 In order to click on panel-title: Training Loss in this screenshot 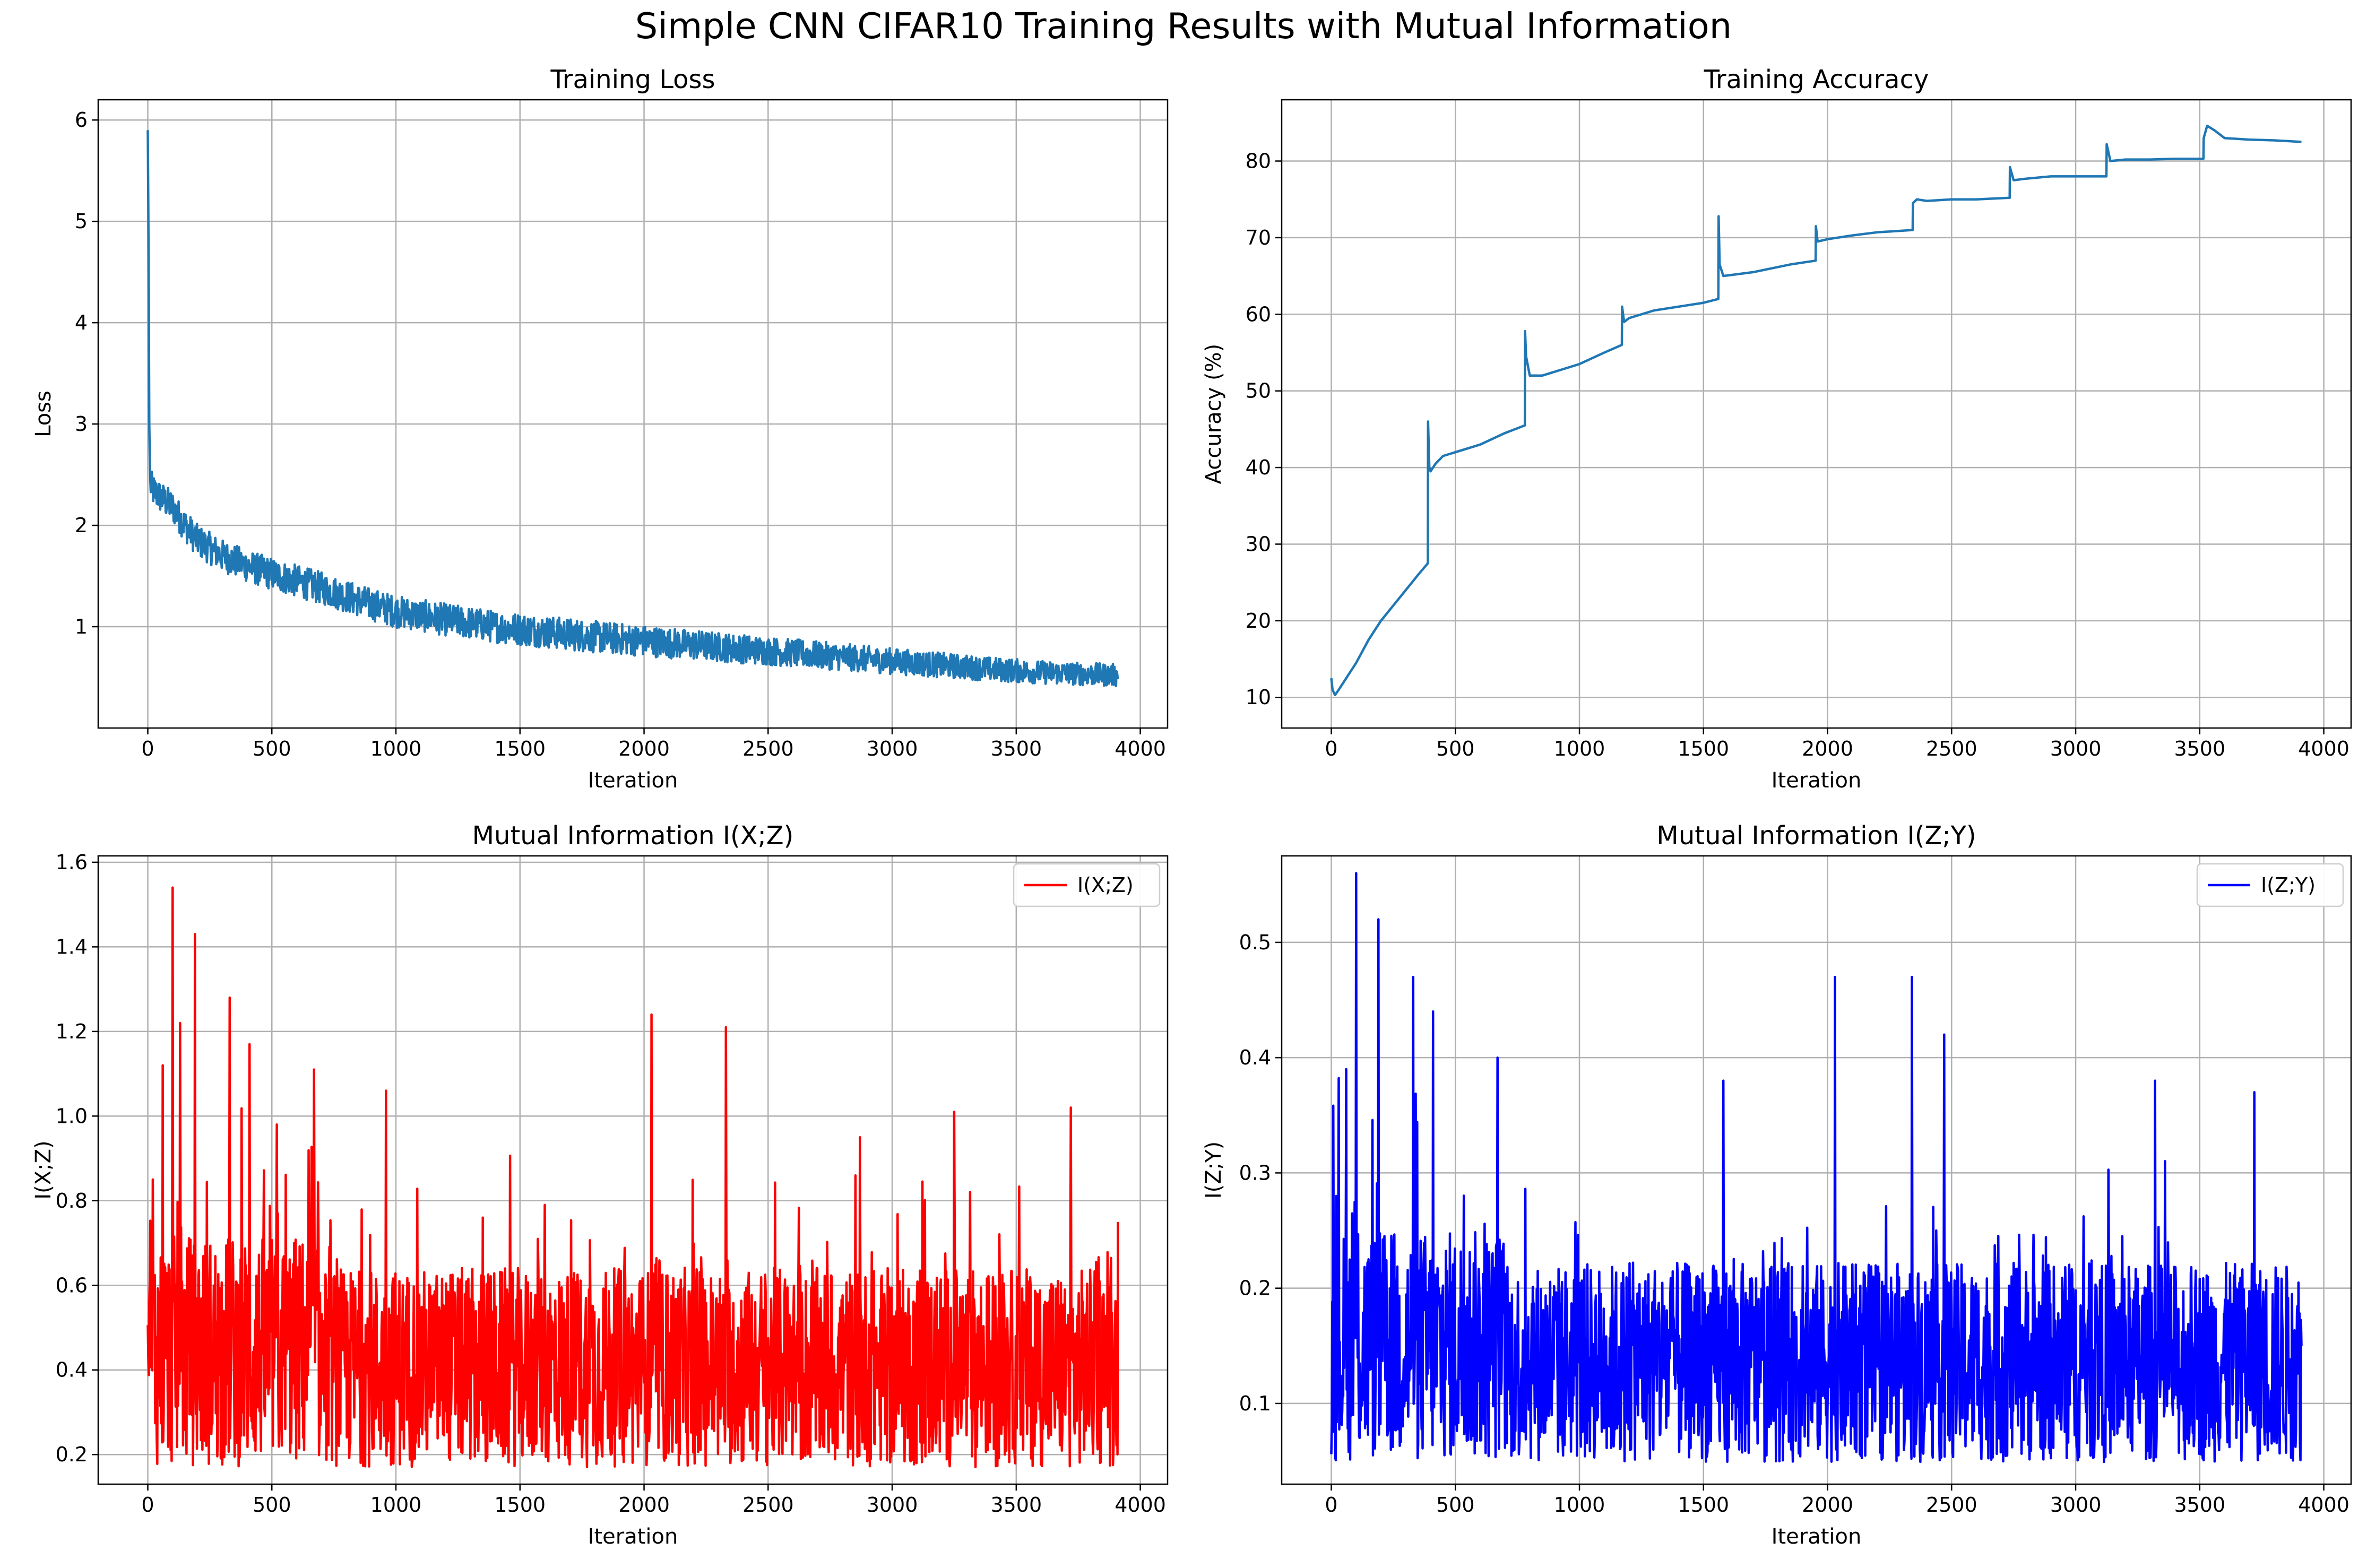, I will do `click(632, 79)`.